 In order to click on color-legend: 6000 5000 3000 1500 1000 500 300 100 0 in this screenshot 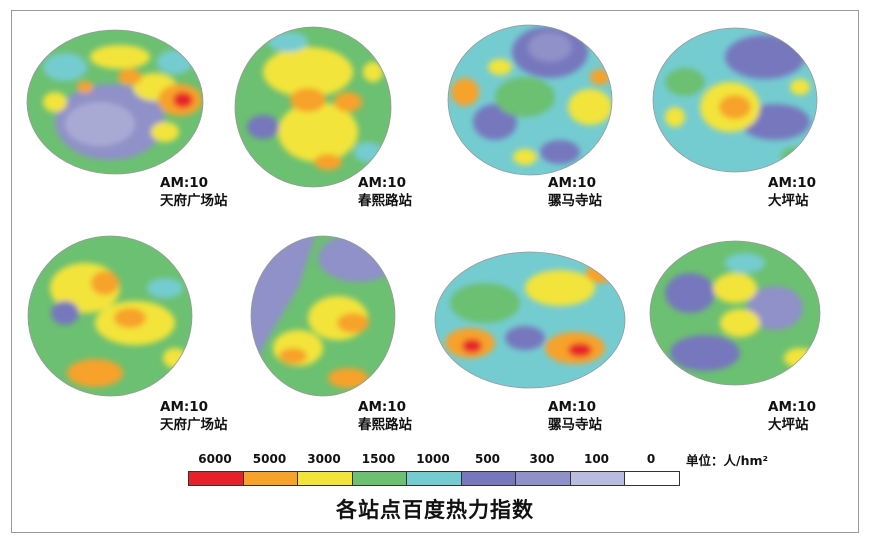, I will do `click(488, 472)`.